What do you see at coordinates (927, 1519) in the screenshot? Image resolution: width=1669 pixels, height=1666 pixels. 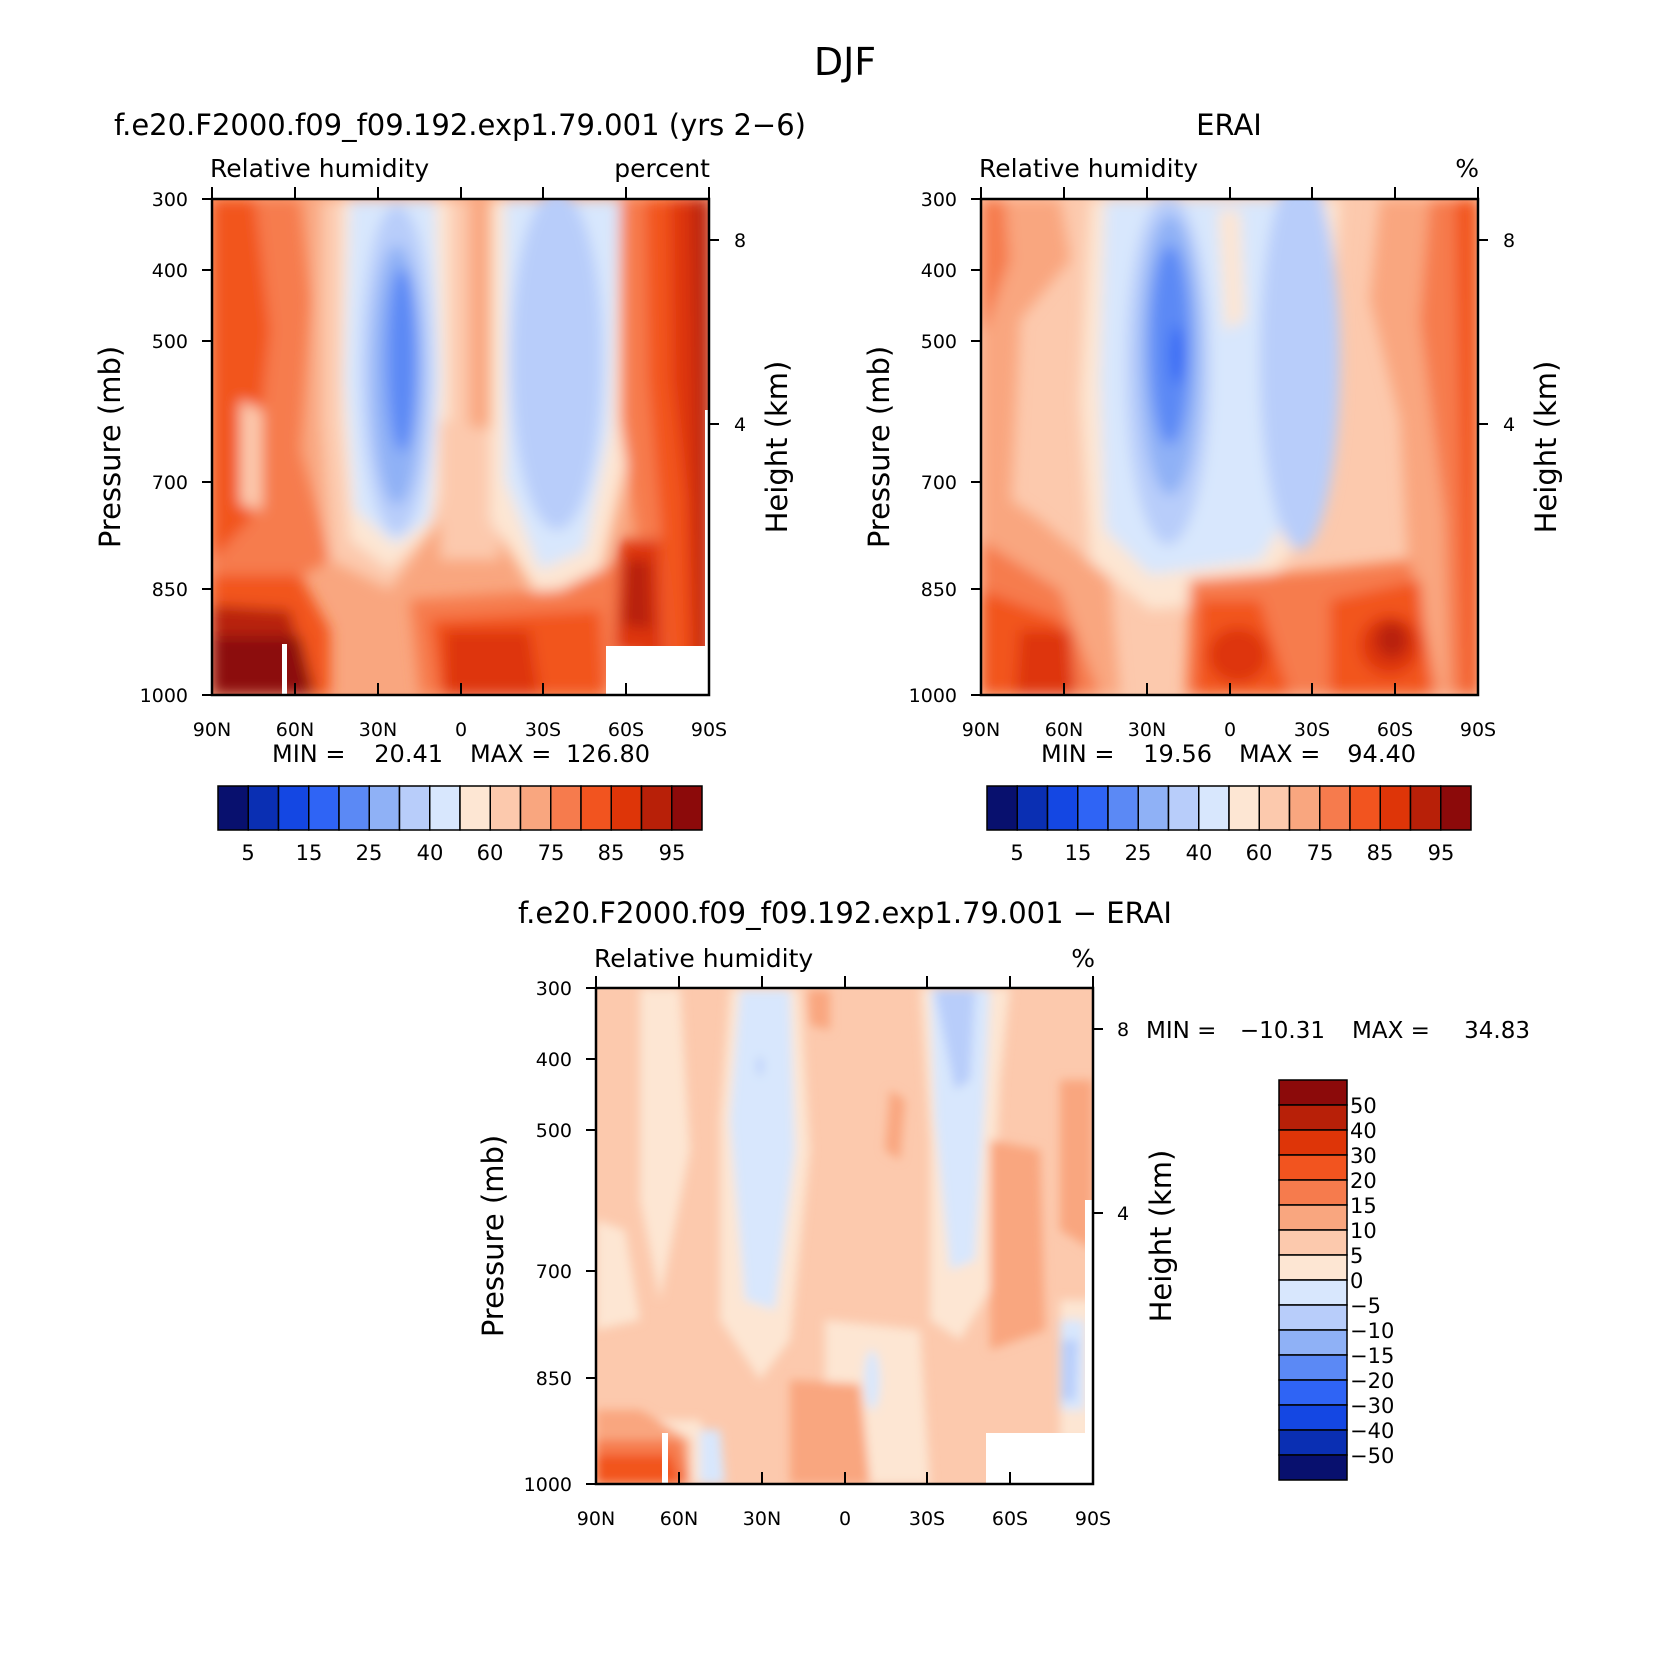 I see `x-tick-label: 30S` at bounding box center [927, 1519].